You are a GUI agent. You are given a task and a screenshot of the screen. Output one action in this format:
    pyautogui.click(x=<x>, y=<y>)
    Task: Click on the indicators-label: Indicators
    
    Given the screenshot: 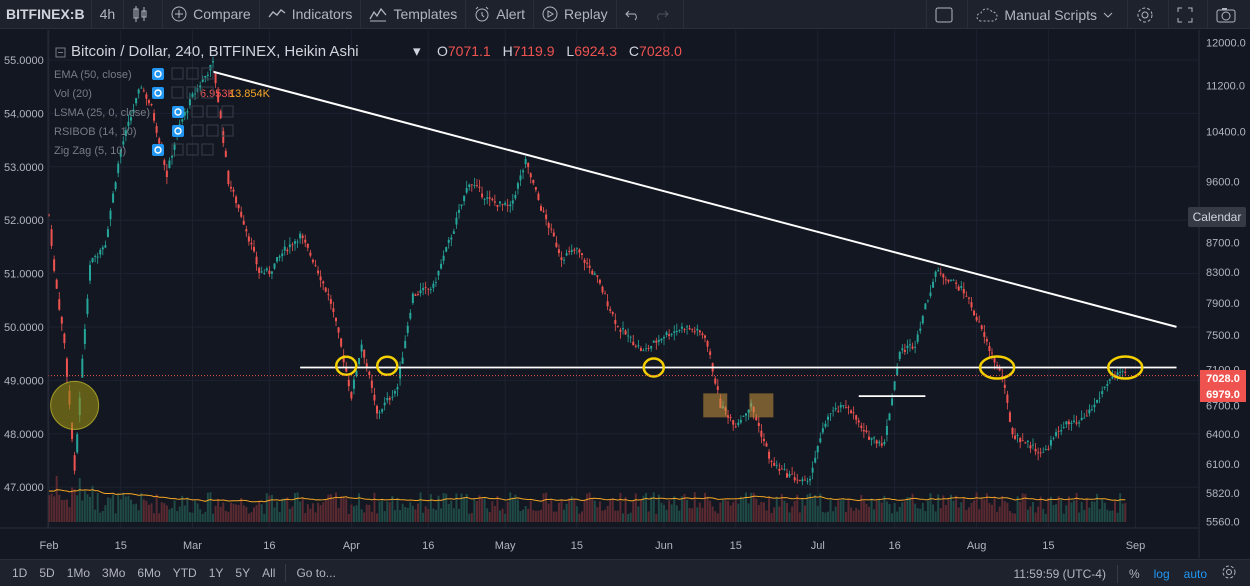 What is the action you would take?
    pyautogui.click(x=322, y=14)
    